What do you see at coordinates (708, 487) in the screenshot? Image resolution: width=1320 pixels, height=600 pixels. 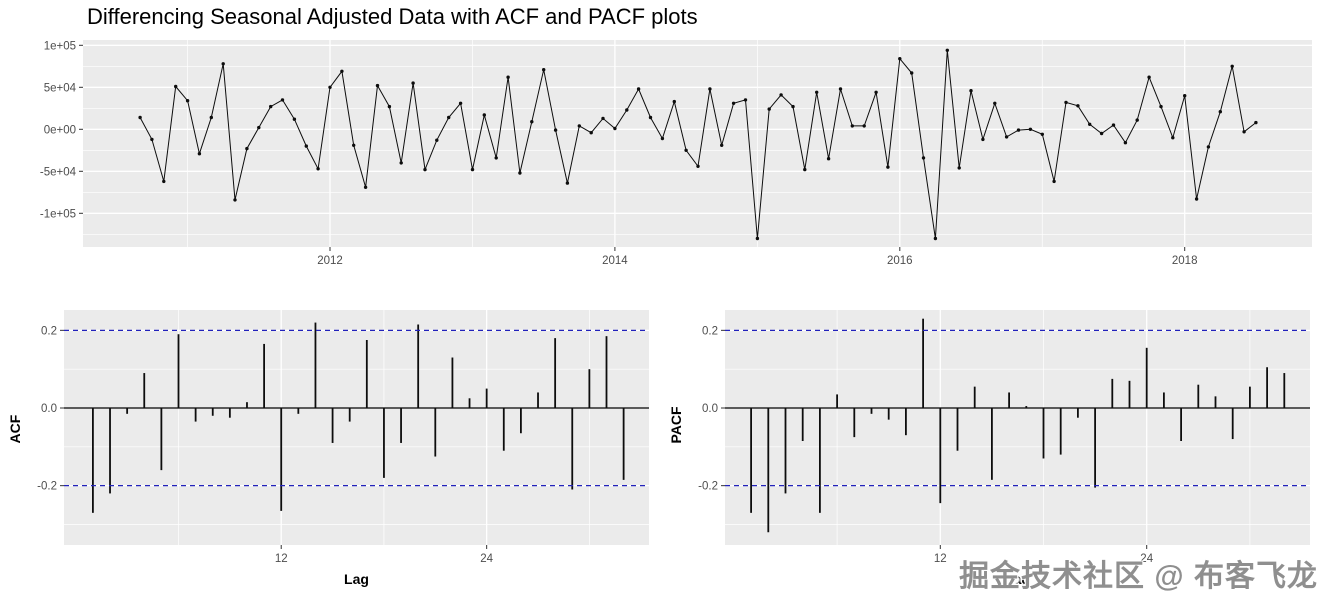 I see `pacf-y-tick-label: -0.2` at bounding box center [708, 487].